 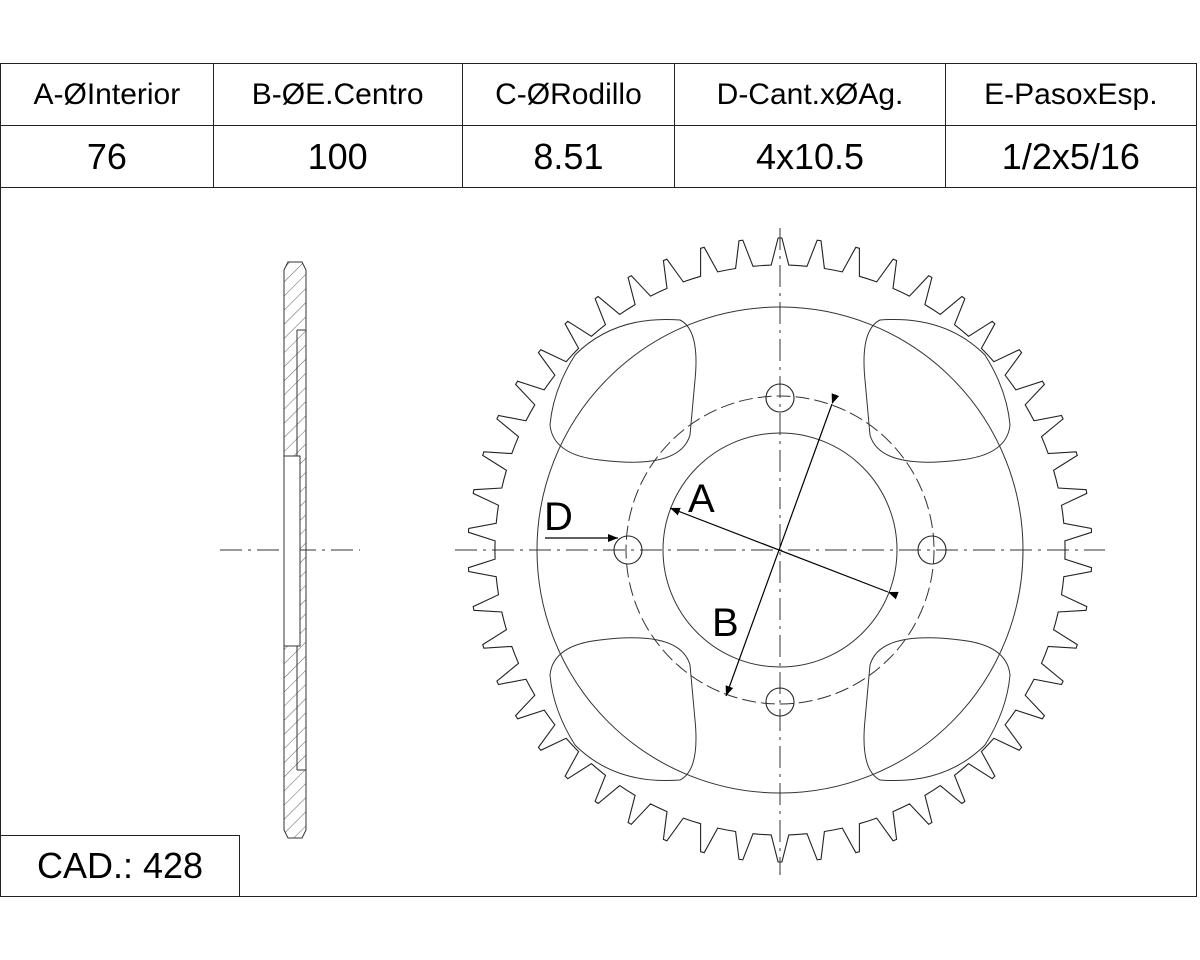 I want to click on spec-value-row: 76 100 8.51 4x10.5 1/2x5/16, so click(x=599, y=156).